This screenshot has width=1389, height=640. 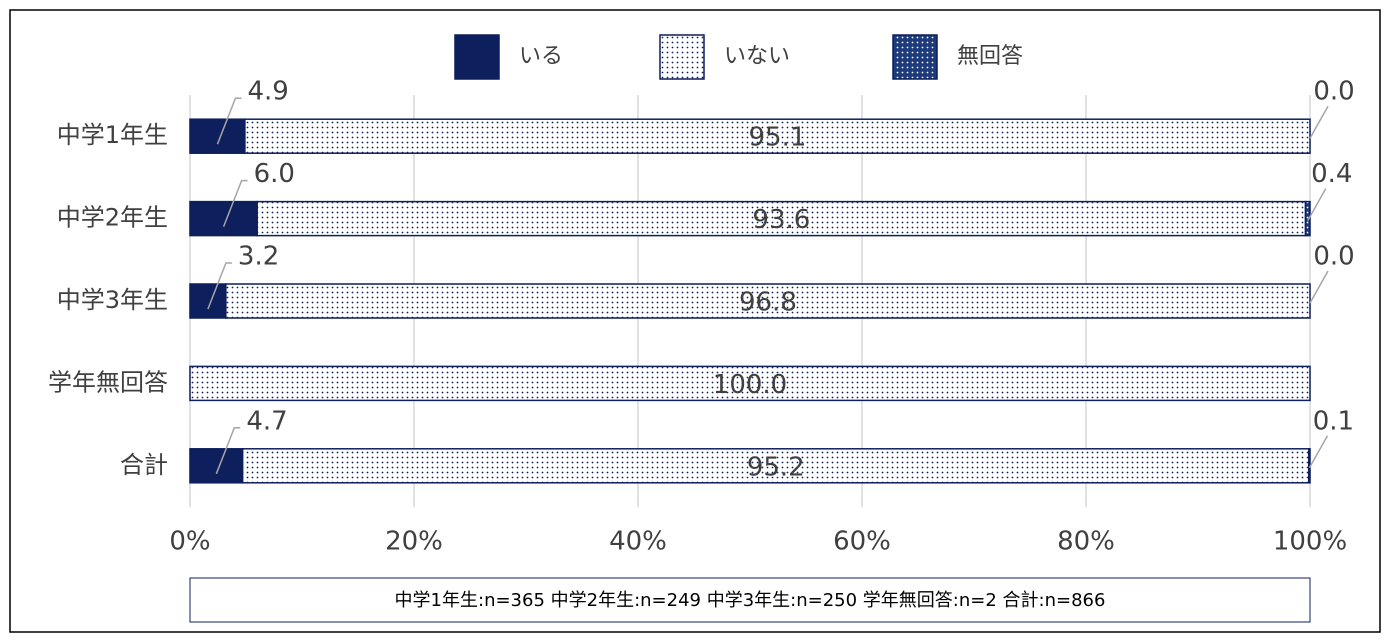 I want to click on note-box, so click(x=750, y=600).